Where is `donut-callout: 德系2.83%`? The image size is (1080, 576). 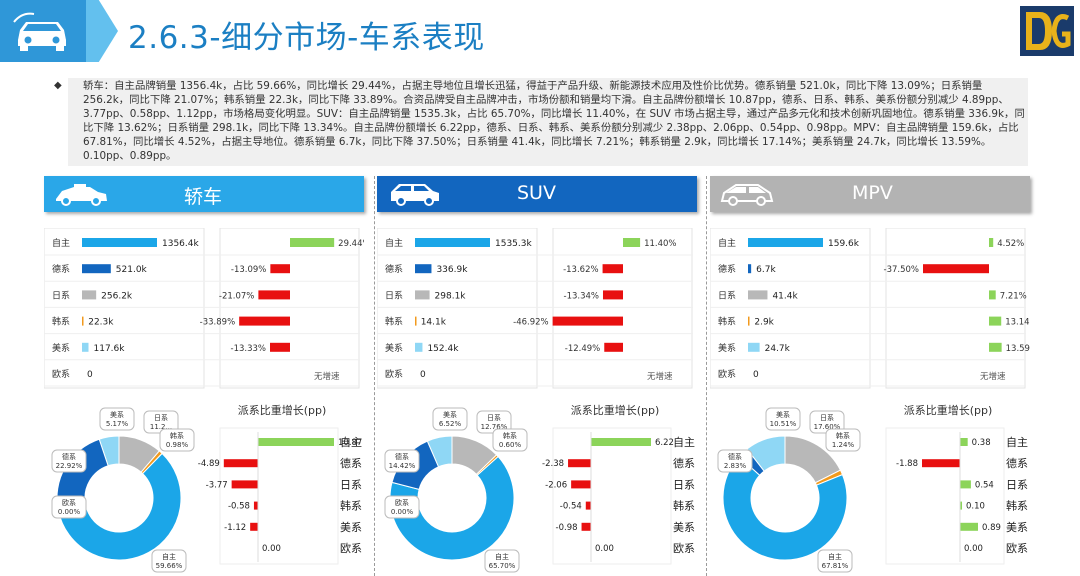
donut-callout: 德系2.83% is located at coordinates (735, 461).